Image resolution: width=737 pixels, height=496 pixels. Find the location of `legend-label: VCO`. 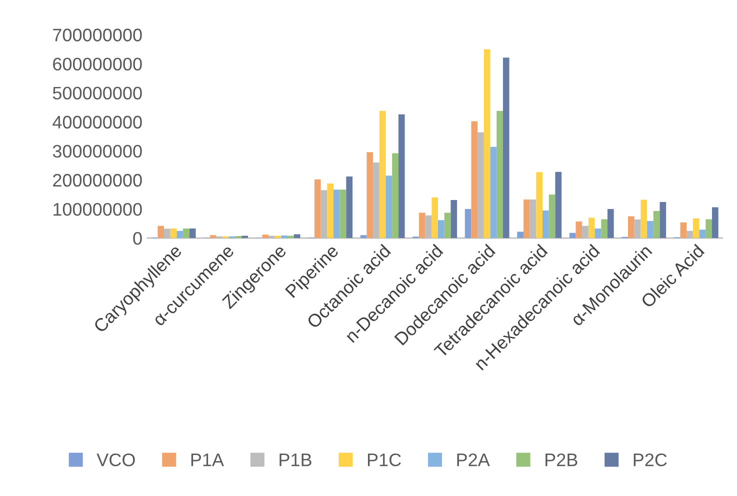

legend-label: VCO is located at coordinates (115, 459).